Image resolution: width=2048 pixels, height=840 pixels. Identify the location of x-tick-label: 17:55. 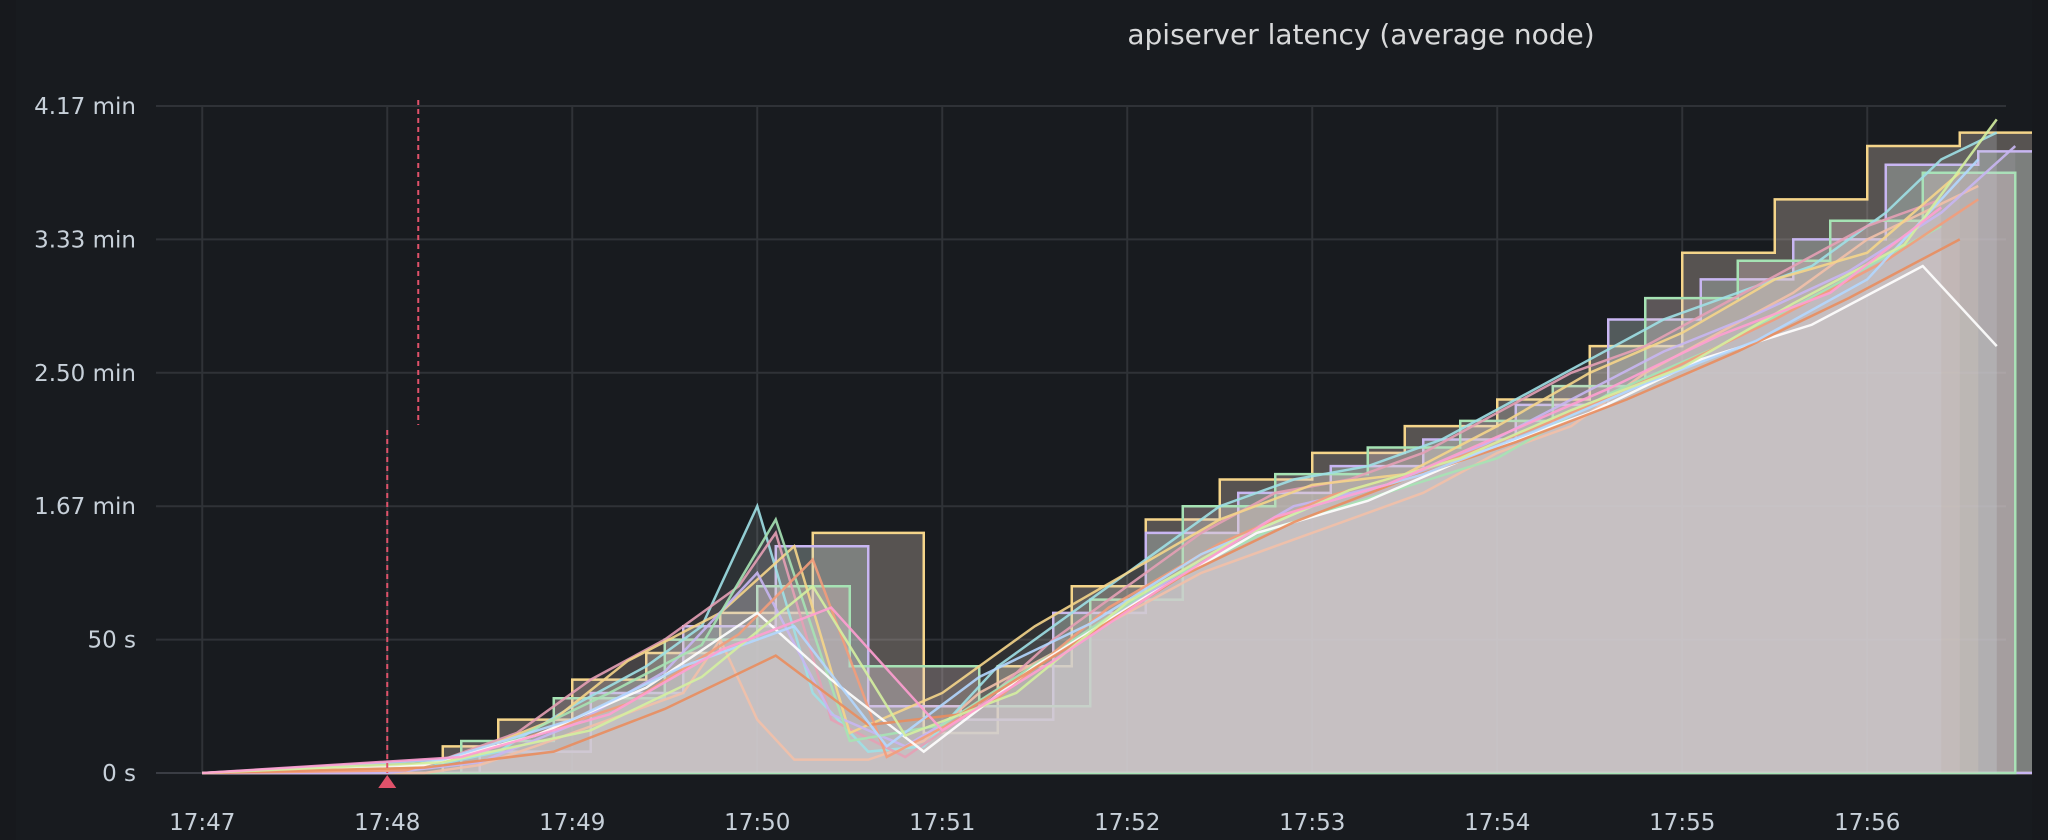
(1682, 823).